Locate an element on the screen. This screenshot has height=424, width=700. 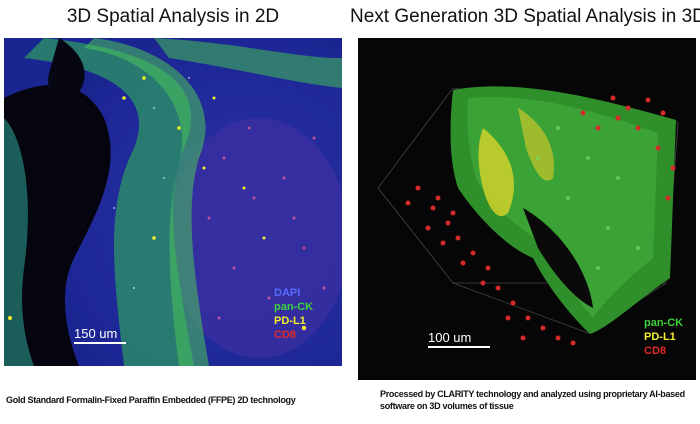
right-legend: pan-CK PD-L1 CD8 is located at coordinates (663, 337).